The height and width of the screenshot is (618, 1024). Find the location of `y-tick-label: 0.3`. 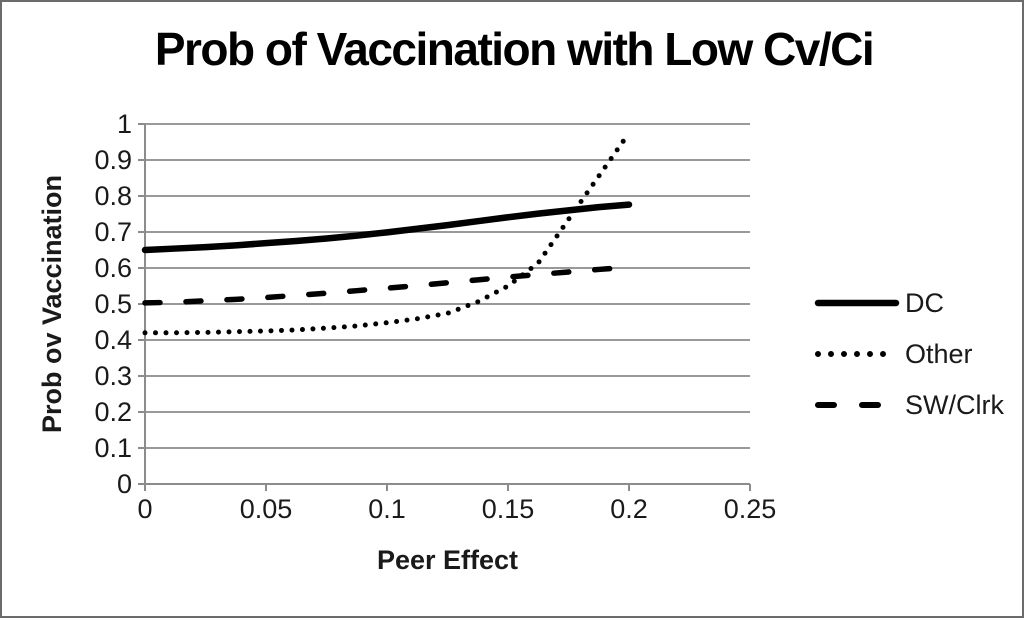

y-tick-label: 0.3 is located at coordinates (113, 376).